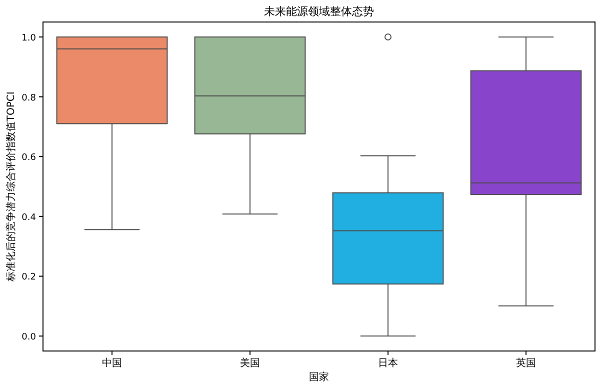 The height and width of the screenshot is (388, 601). What do you see at coordinates (388, 363) in the screenshot?
I see `x-tick-label: 日本` at bounding box center [388, 363].